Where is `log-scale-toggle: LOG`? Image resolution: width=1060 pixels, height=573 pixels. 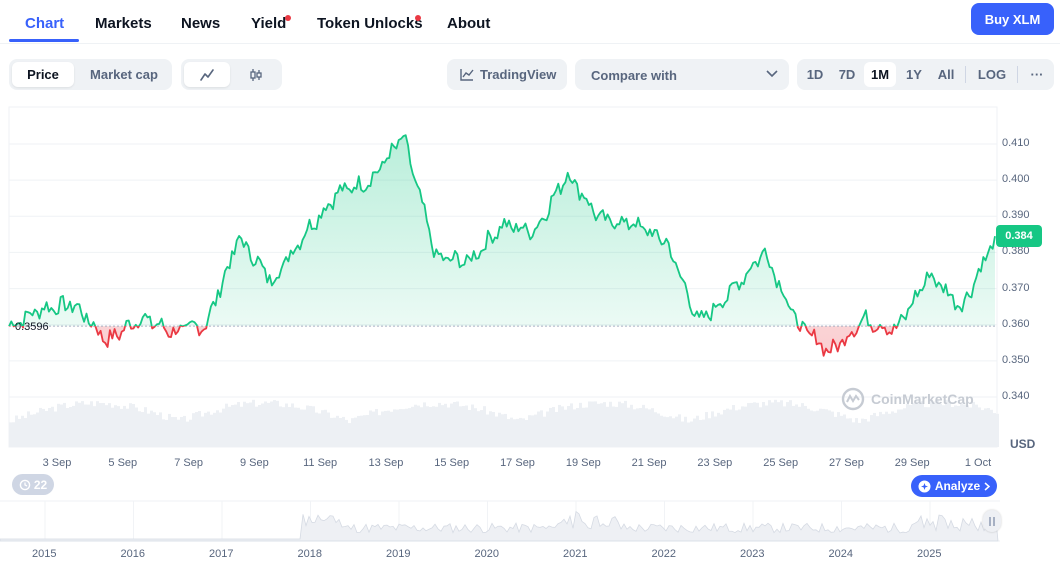 log-scale-toggle: LOG is located at coordinates (992, 74).